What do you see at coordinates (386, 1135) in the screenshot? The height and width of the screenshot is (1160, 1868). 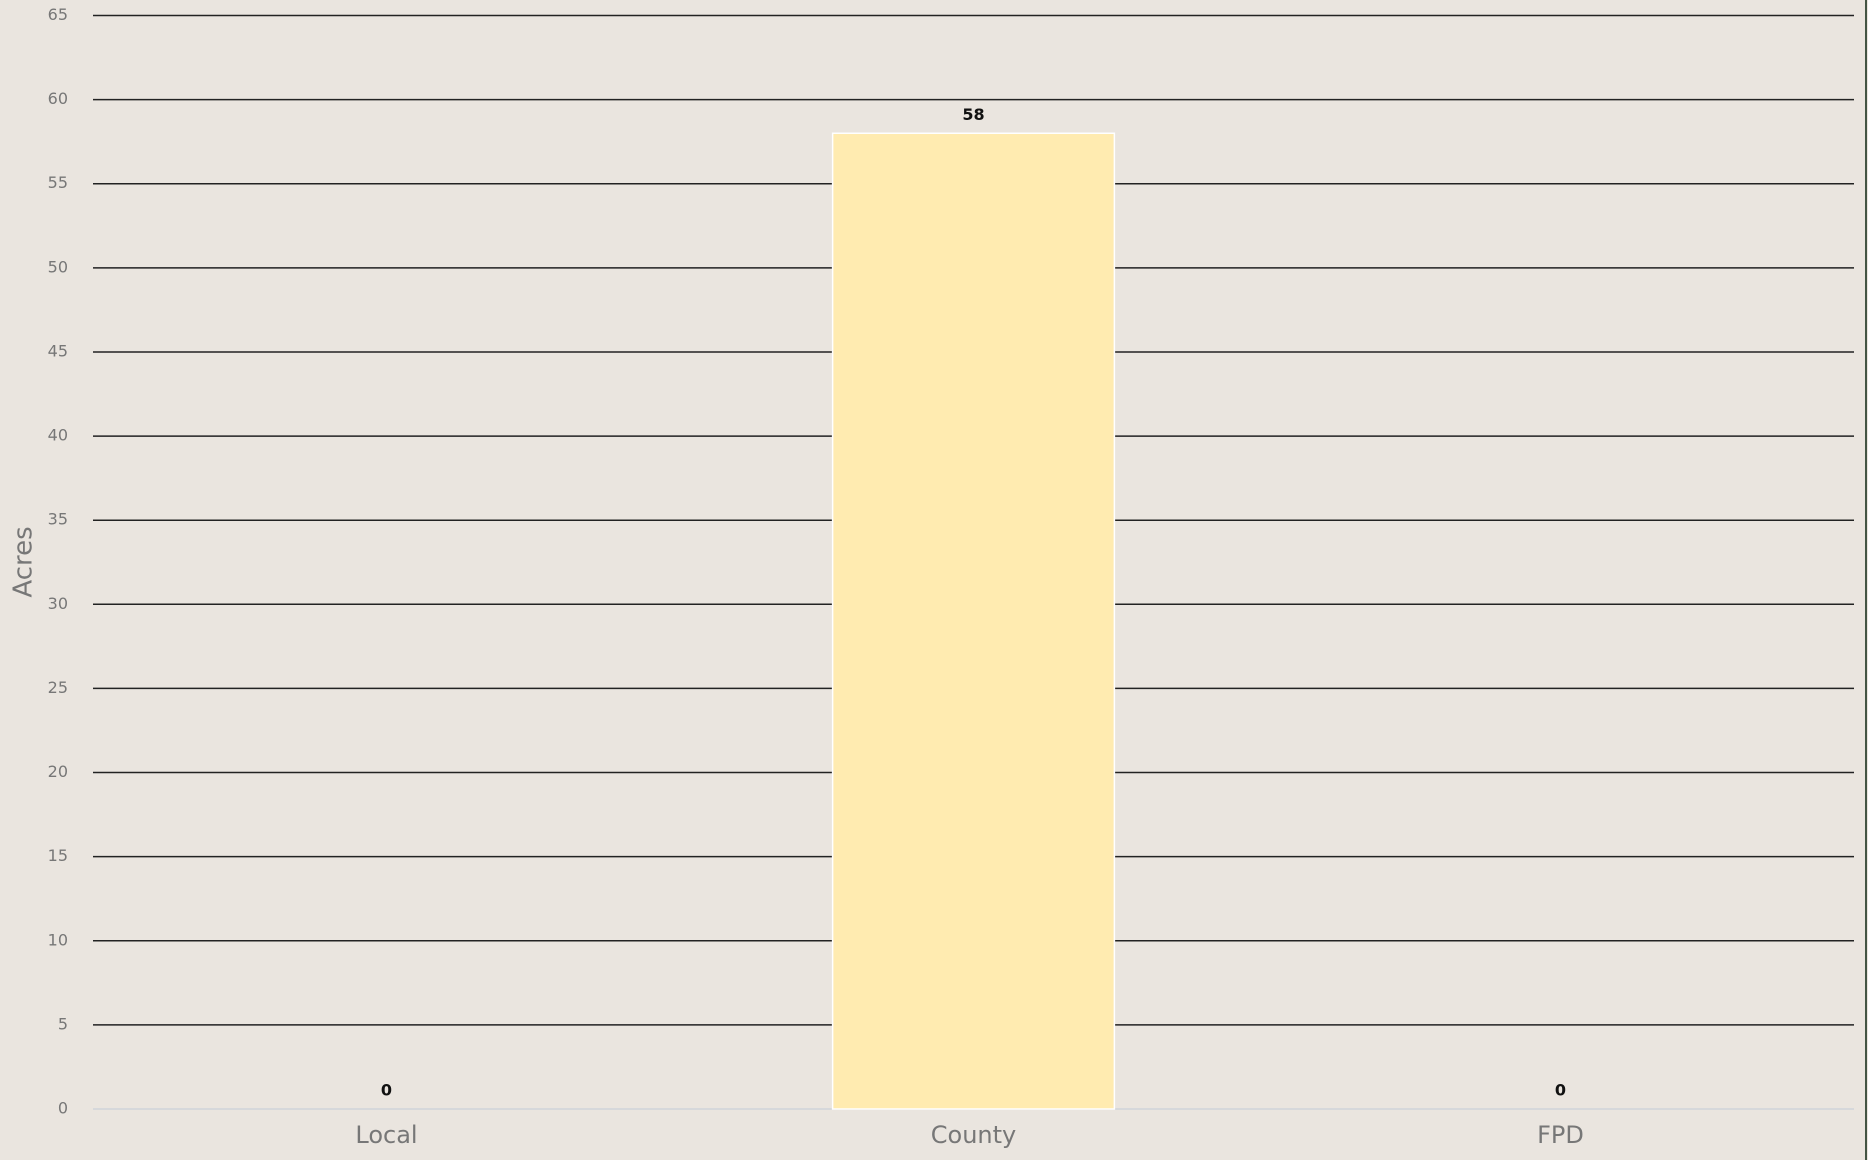 I see `x-tick-label: Local` at bounding box center [386, 1135].